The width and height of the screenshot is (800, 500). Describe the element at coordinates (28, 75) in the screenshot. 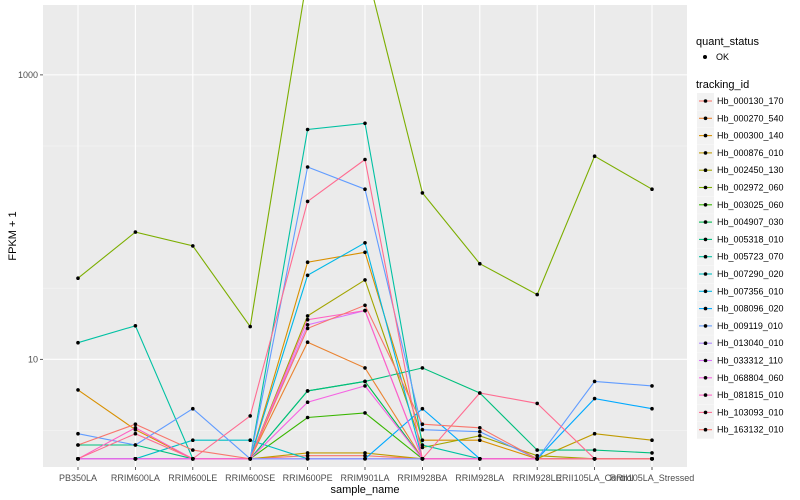

I see `y-tick-label: 1000` at that location.